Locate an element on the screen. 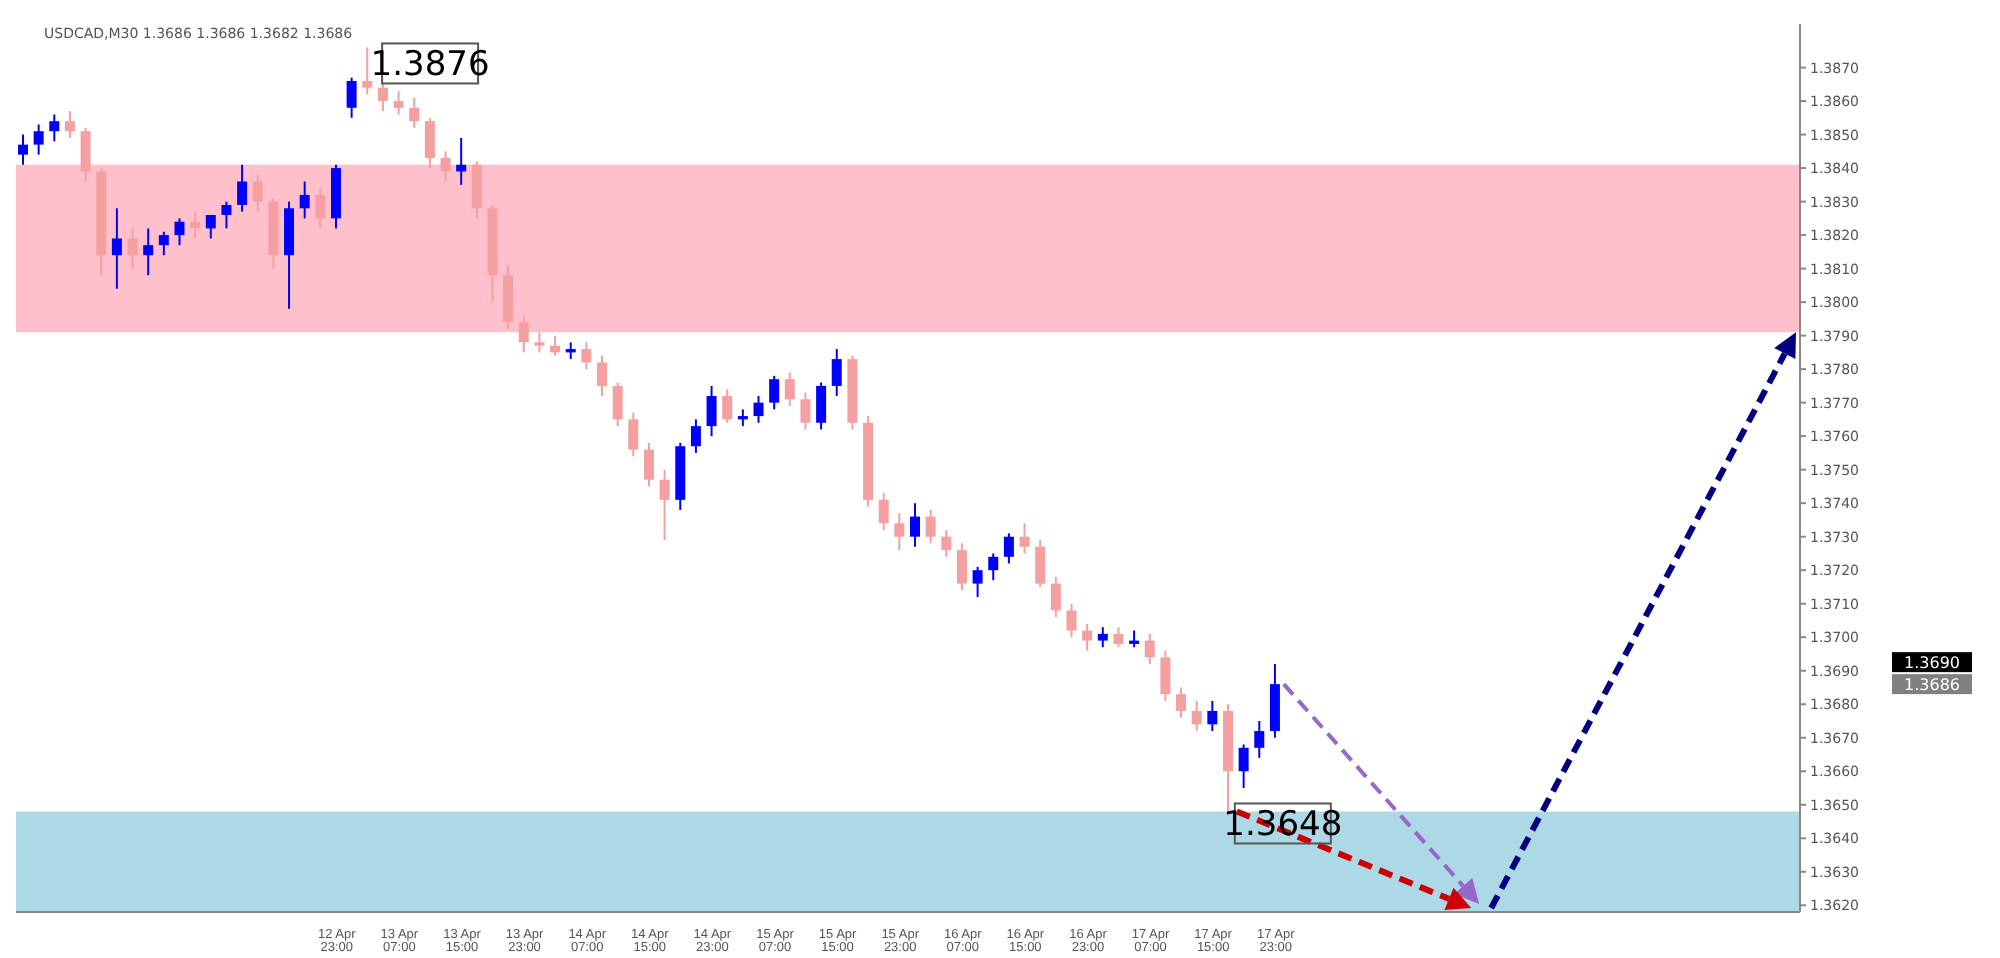  text: 1.3690 is located at coordinates (1932, 663).